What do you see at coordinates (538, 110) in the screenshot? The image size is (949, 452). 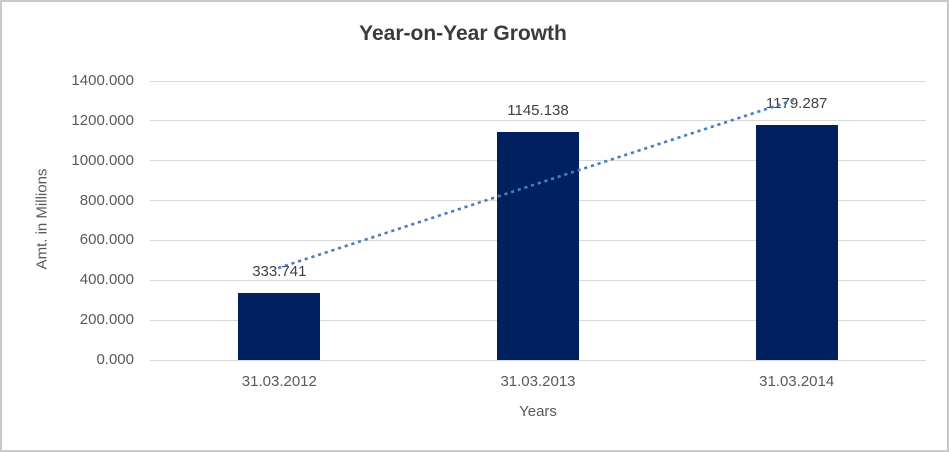 I see `data-label: 1145.138` at bounding box center [538, 110].